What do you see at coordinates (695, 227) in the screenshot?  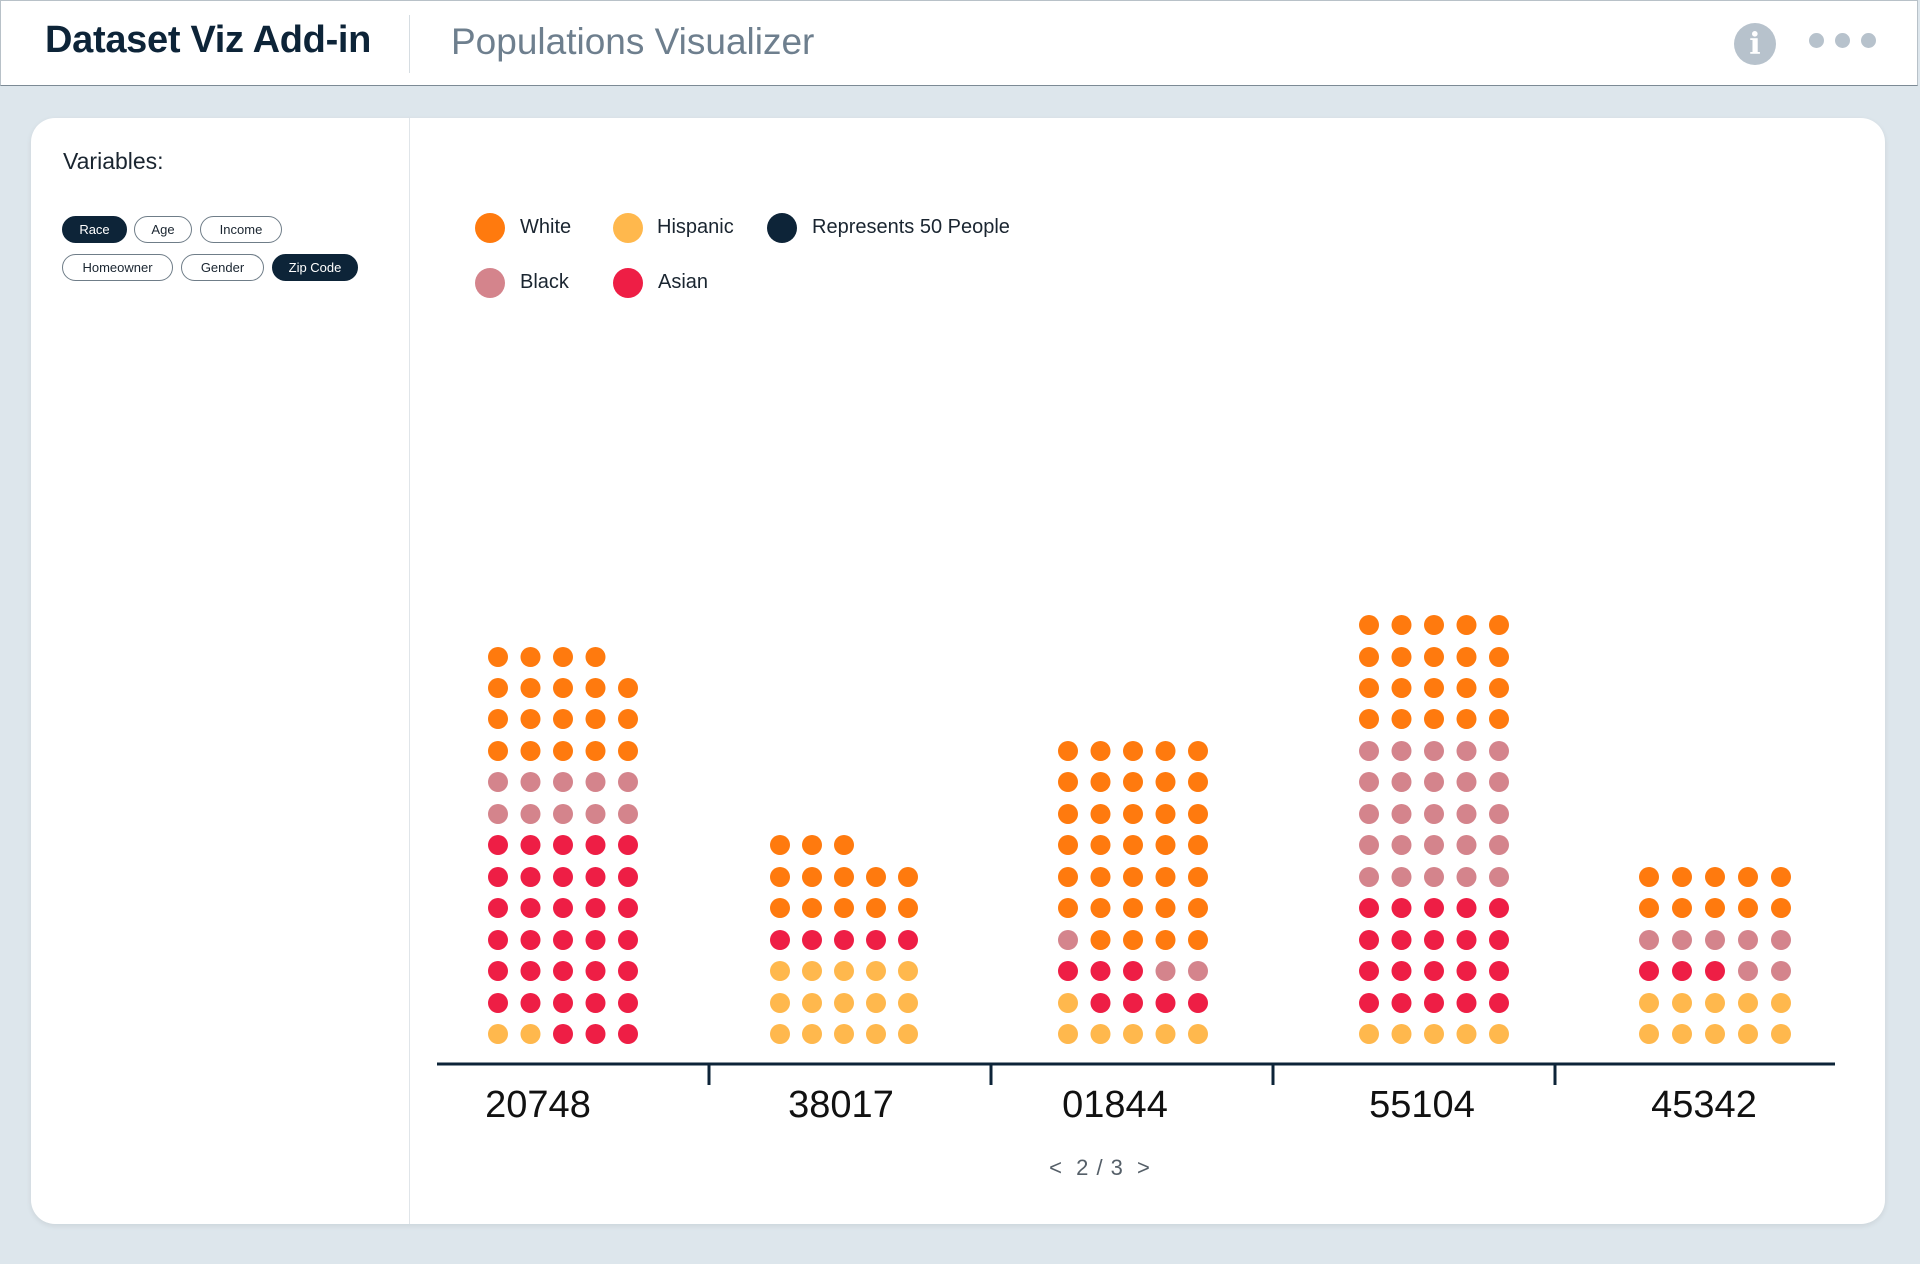 I see `legend-hispanic-label: Hispanic` at bounding box center [695, 227].